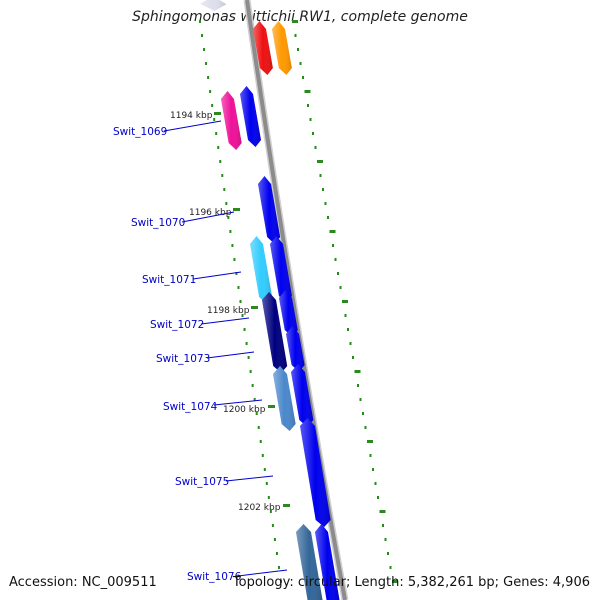  What do you see at coordinates (158, 223) in the screenshot?
I see `gene-label: Swit_1070` at bounding box center [158, 223].